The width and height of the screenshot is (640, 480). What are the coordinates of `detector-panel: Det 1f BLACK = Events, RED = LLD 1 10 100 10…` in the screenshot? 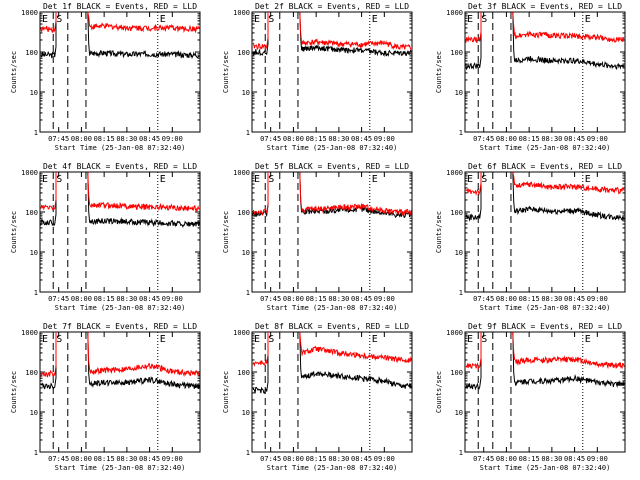 It's located at (105, 77).